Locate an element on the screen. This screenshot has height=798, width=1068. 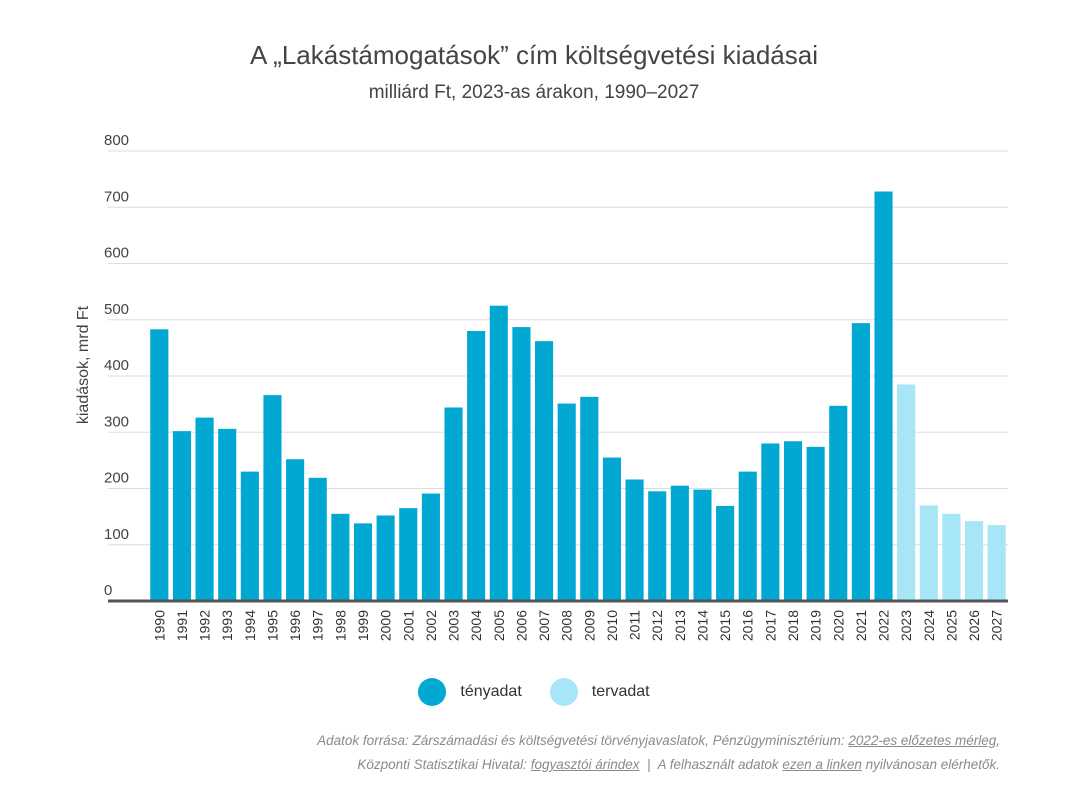
source-text: , is located at coordinates (998, 740).